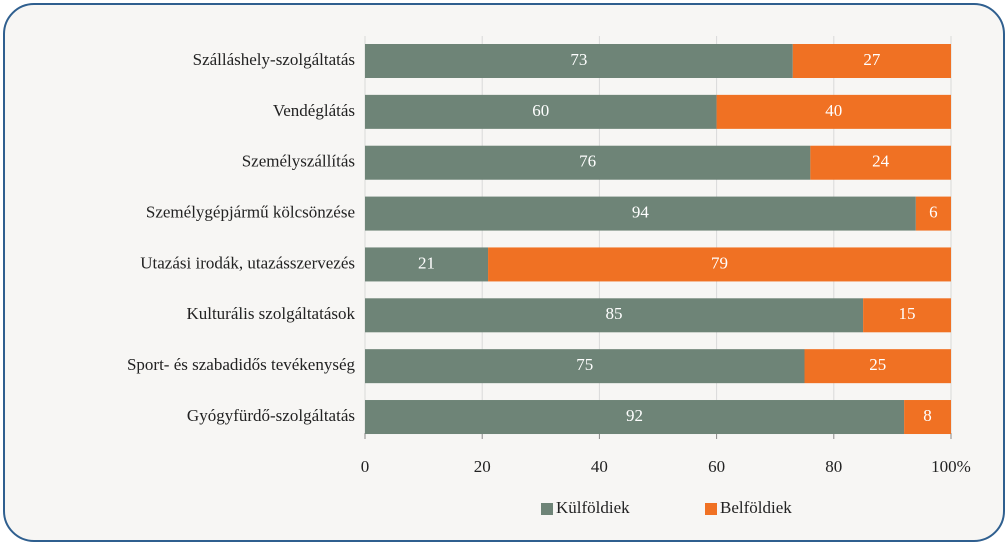 This screenshot has height=545, width=1008. I want to click on data-label: 21, so click(426, 262).